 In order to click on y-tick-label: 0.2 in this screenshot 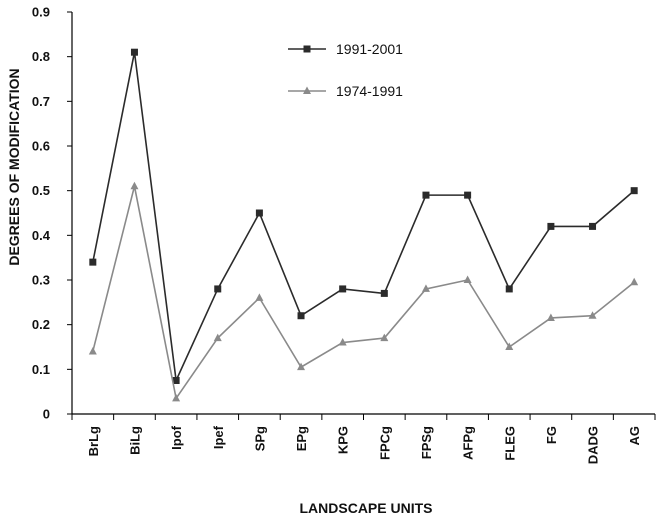, I will do `click(41, 324)`.